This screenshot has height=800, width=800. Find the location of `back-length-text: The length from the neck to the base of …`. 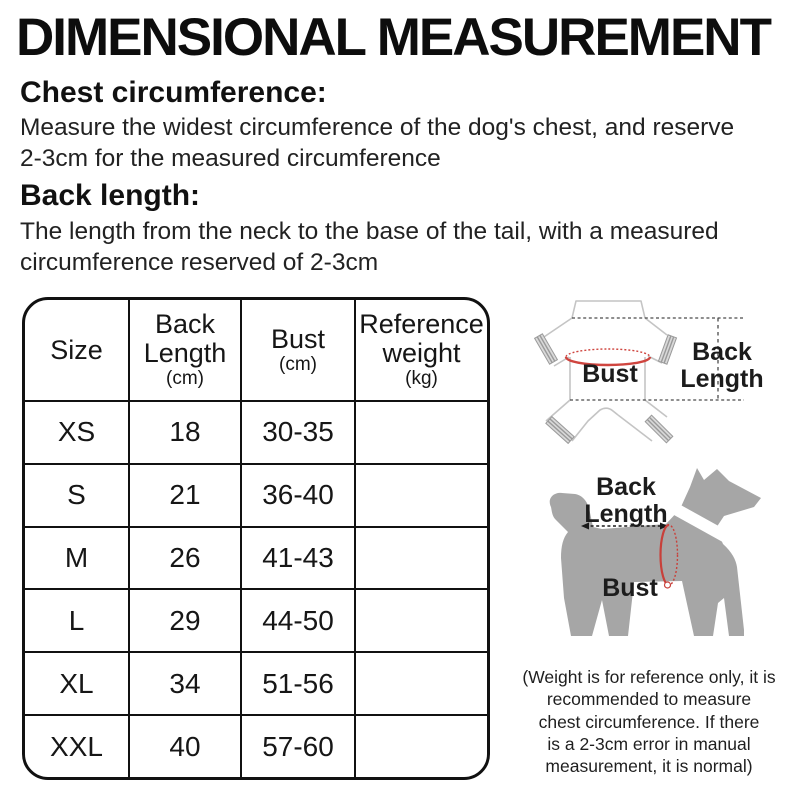

back-length-text: The length from the neck to the base of … is located at coordinates (369, 247).